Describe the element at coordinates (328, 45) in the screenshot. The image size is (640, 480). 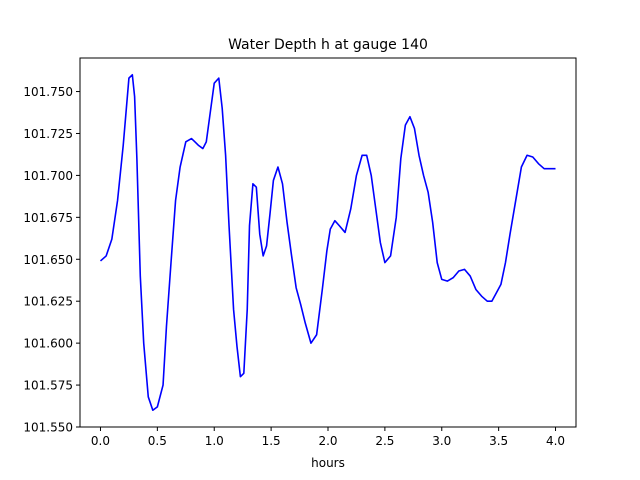
I see `chart-title: Water Depth h at gauge 140` at that location.